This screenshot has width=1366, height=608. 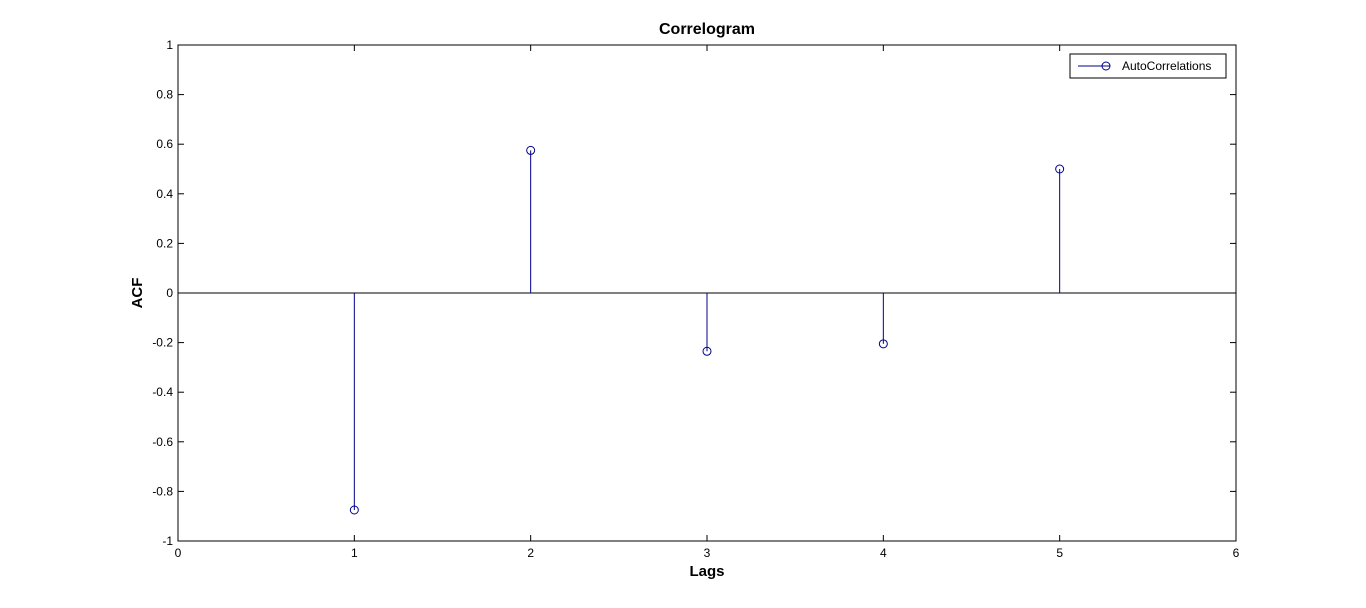 I want to click on y-tick-label: -0.4, so click(x=162, y=392).